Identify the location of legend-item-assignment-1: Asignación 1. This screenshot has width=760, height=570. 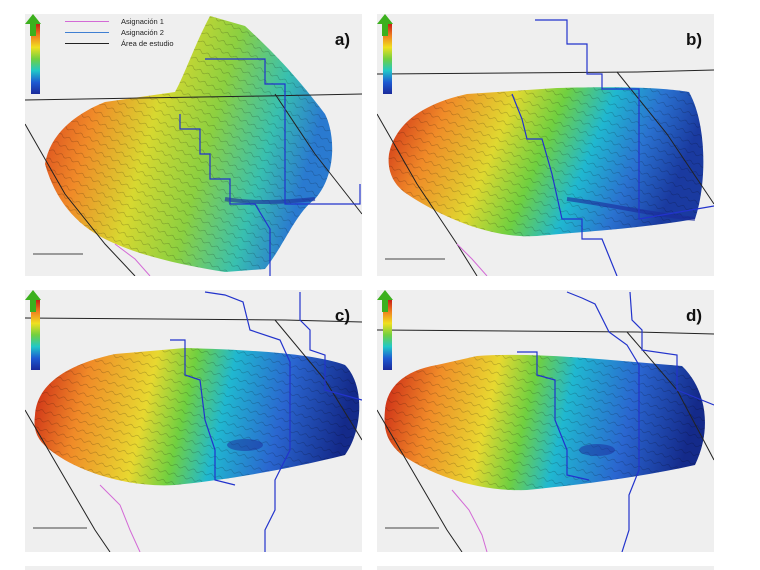
(135, 21).